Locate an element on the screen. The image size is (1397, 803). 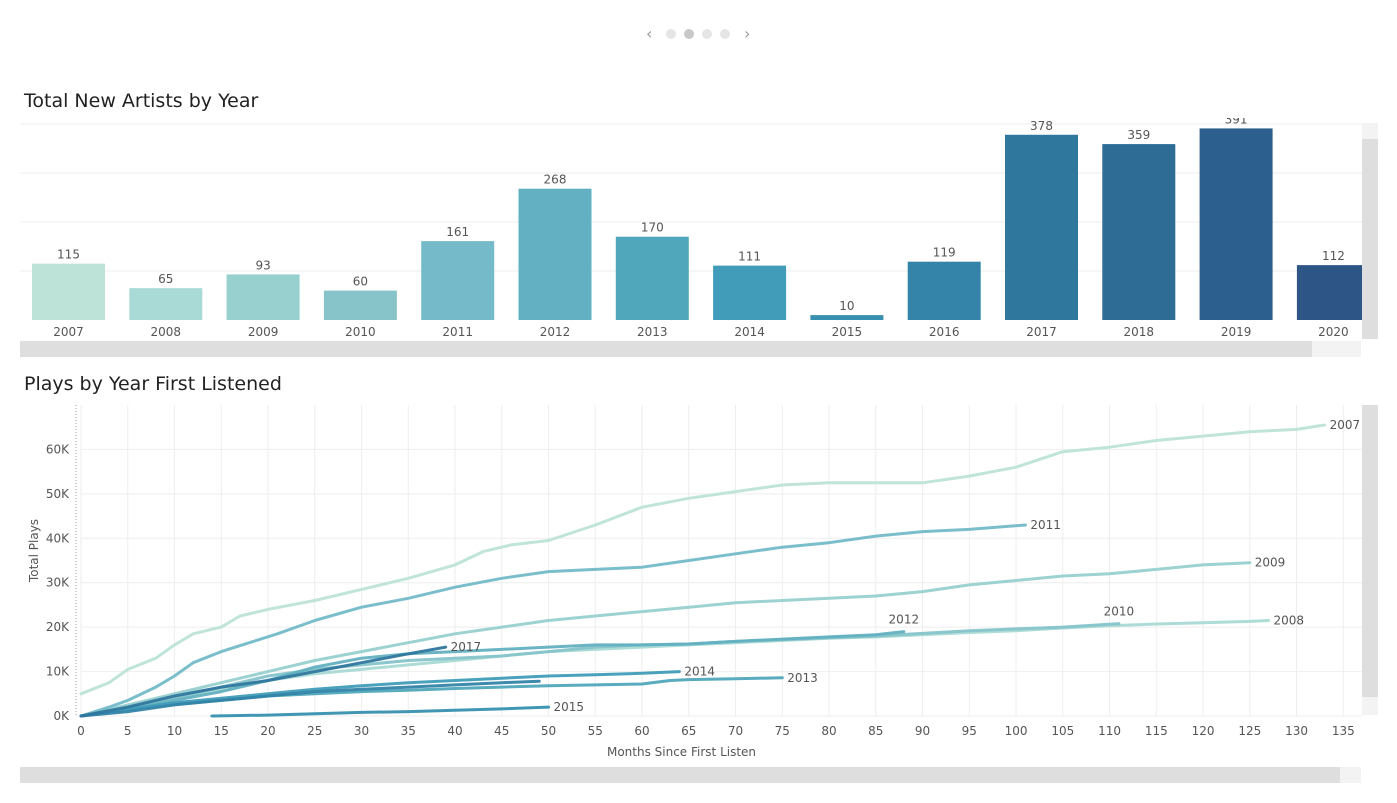
y-tick-label: 30K is located at coordinates (58, 583).